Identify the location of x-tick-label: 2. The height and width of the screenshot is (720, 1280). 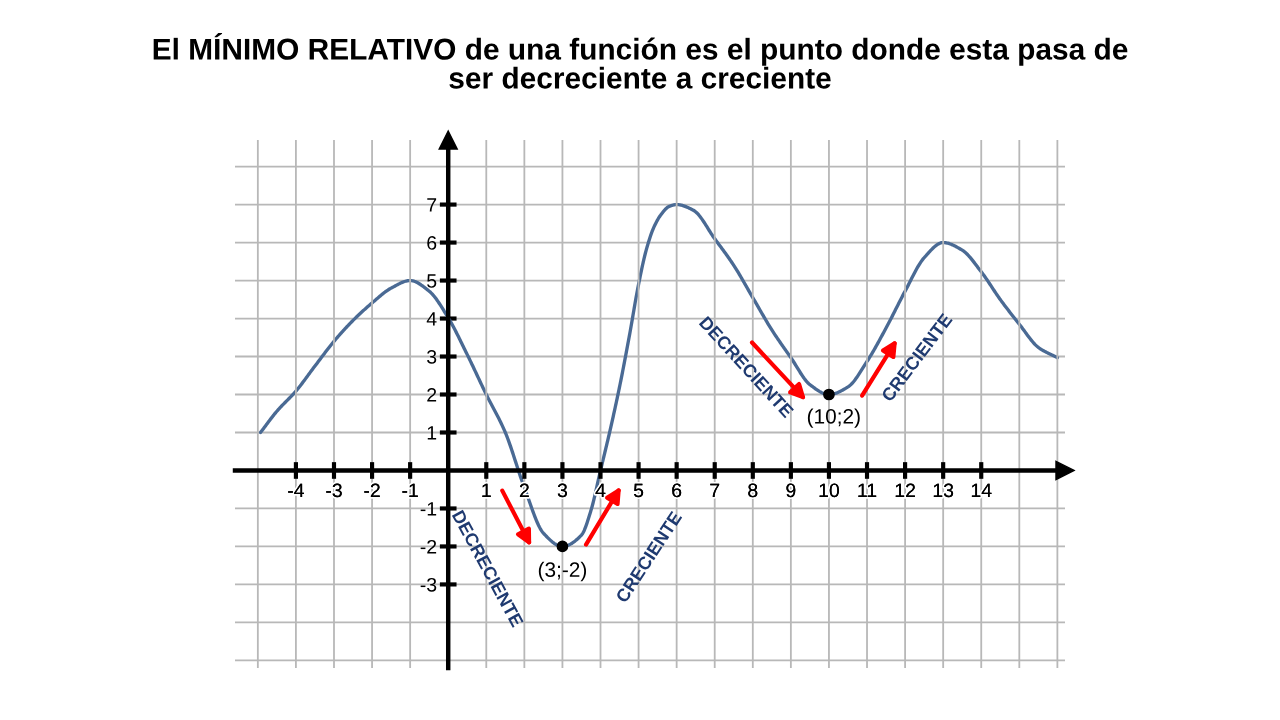
(524, 490).